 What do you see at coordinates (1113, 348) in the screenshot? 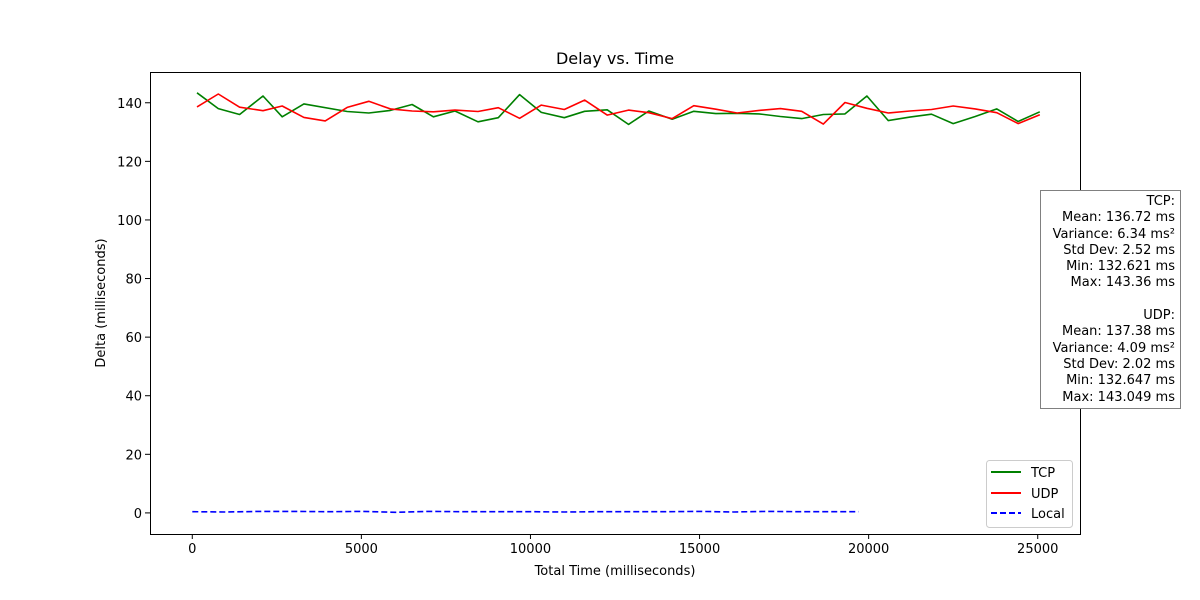
I see `udp-variance: Variance: 4.09 ms²` at bounding box center [1113, 348].